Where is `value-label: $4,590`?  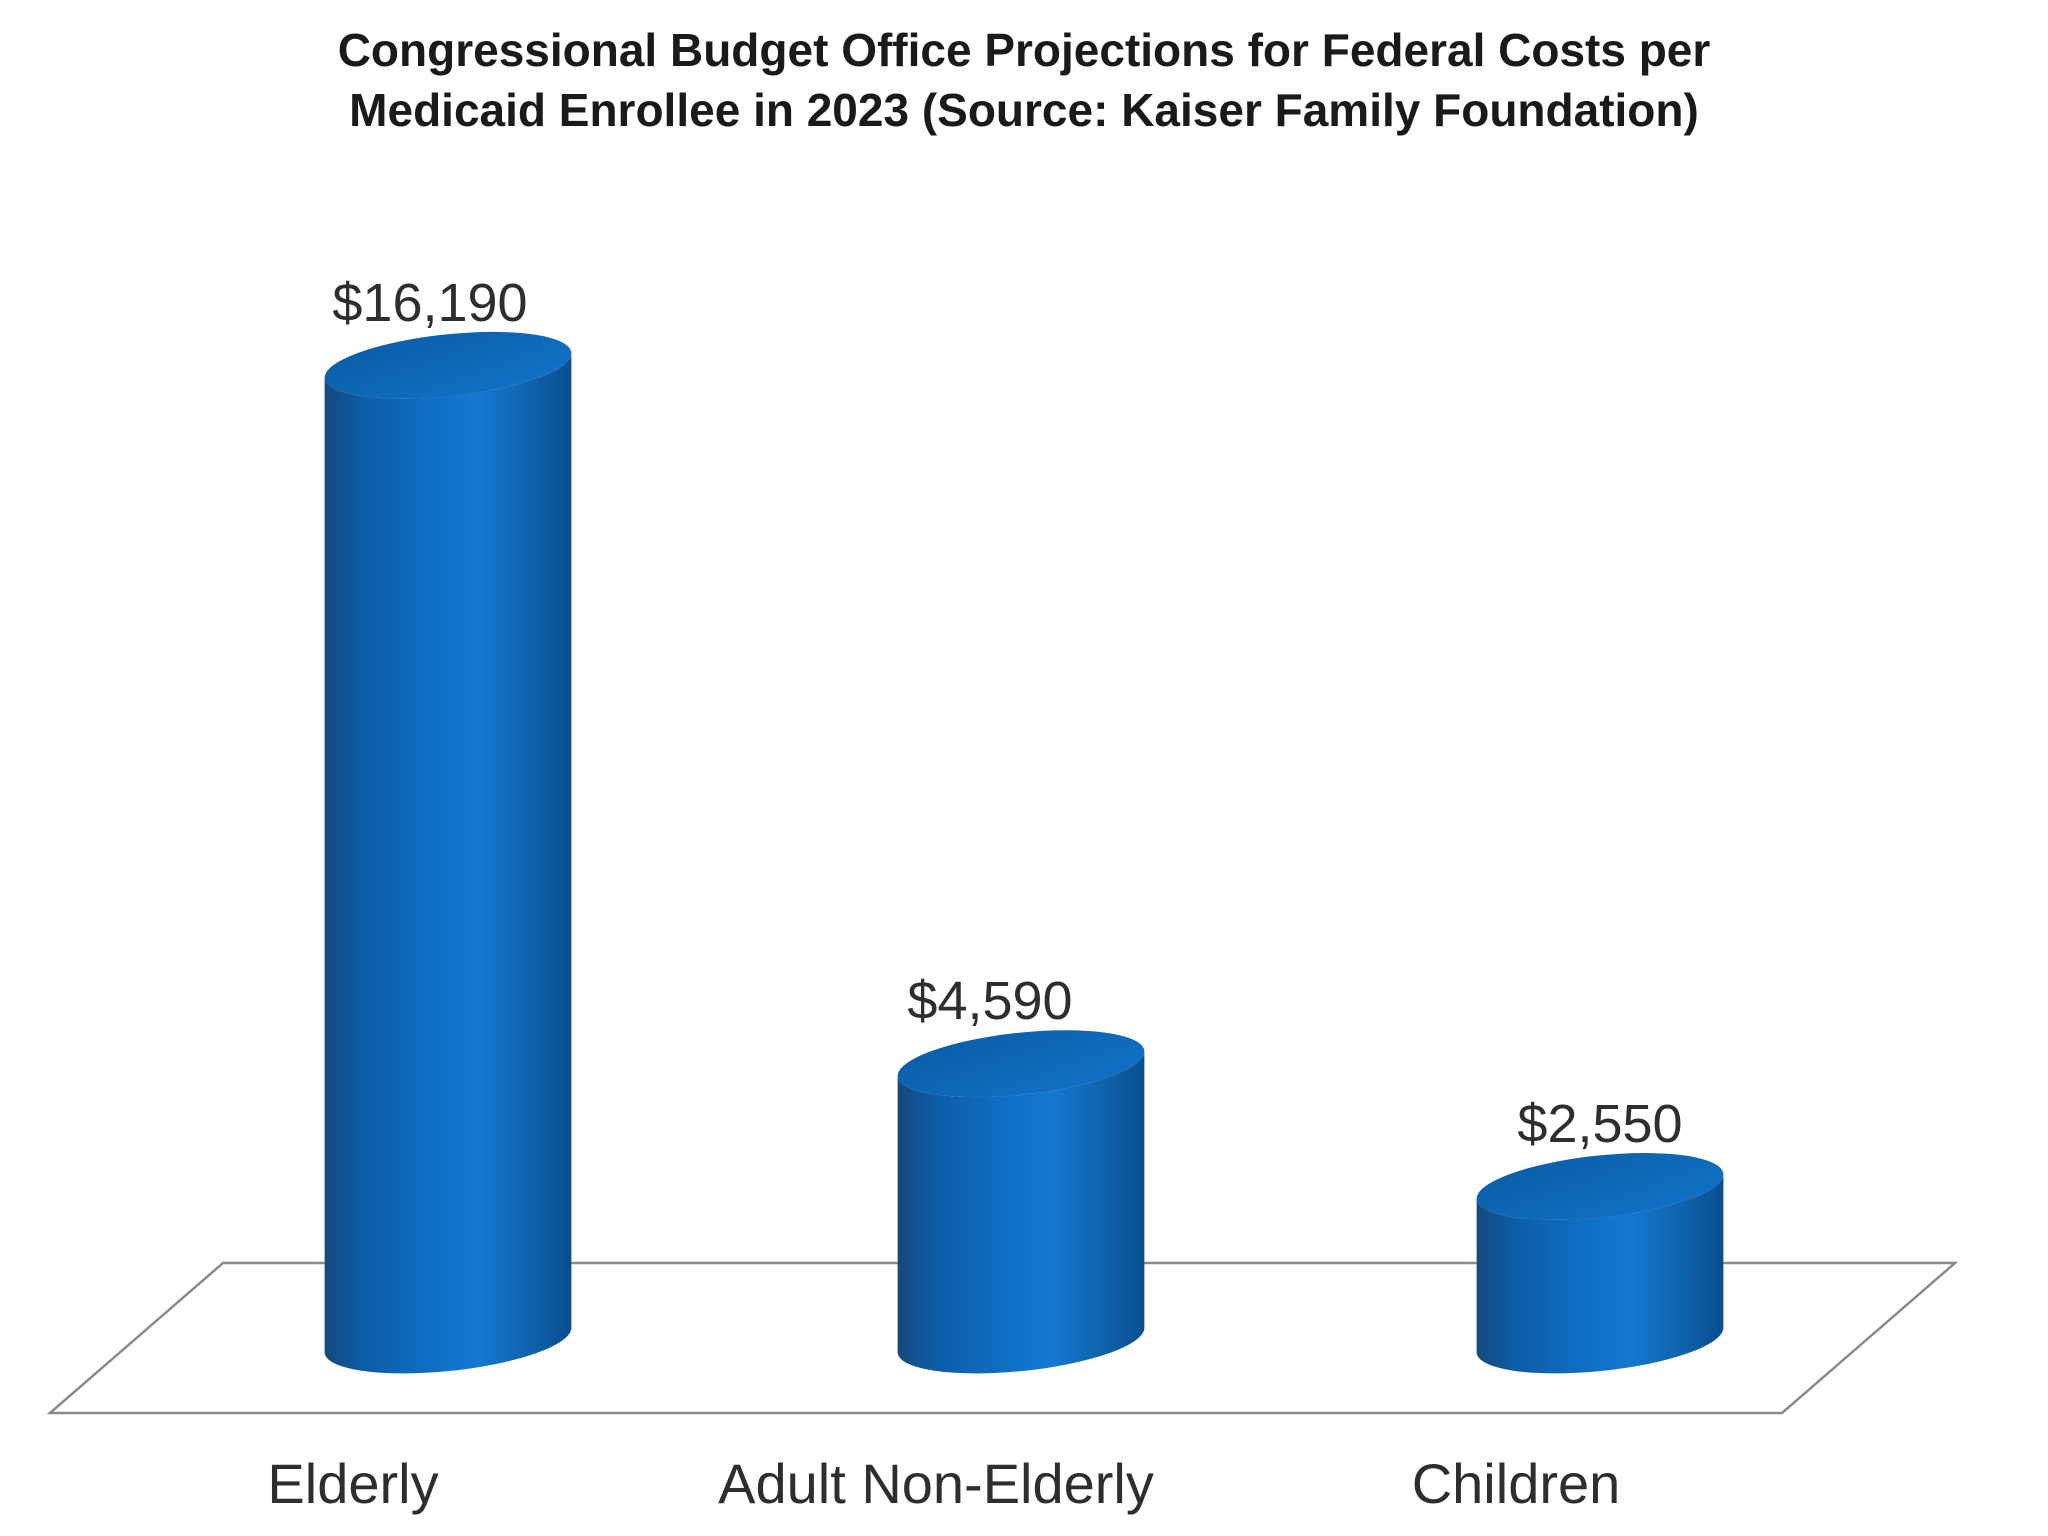
value-label: $4,590 is located at coordinates (989, 1001).